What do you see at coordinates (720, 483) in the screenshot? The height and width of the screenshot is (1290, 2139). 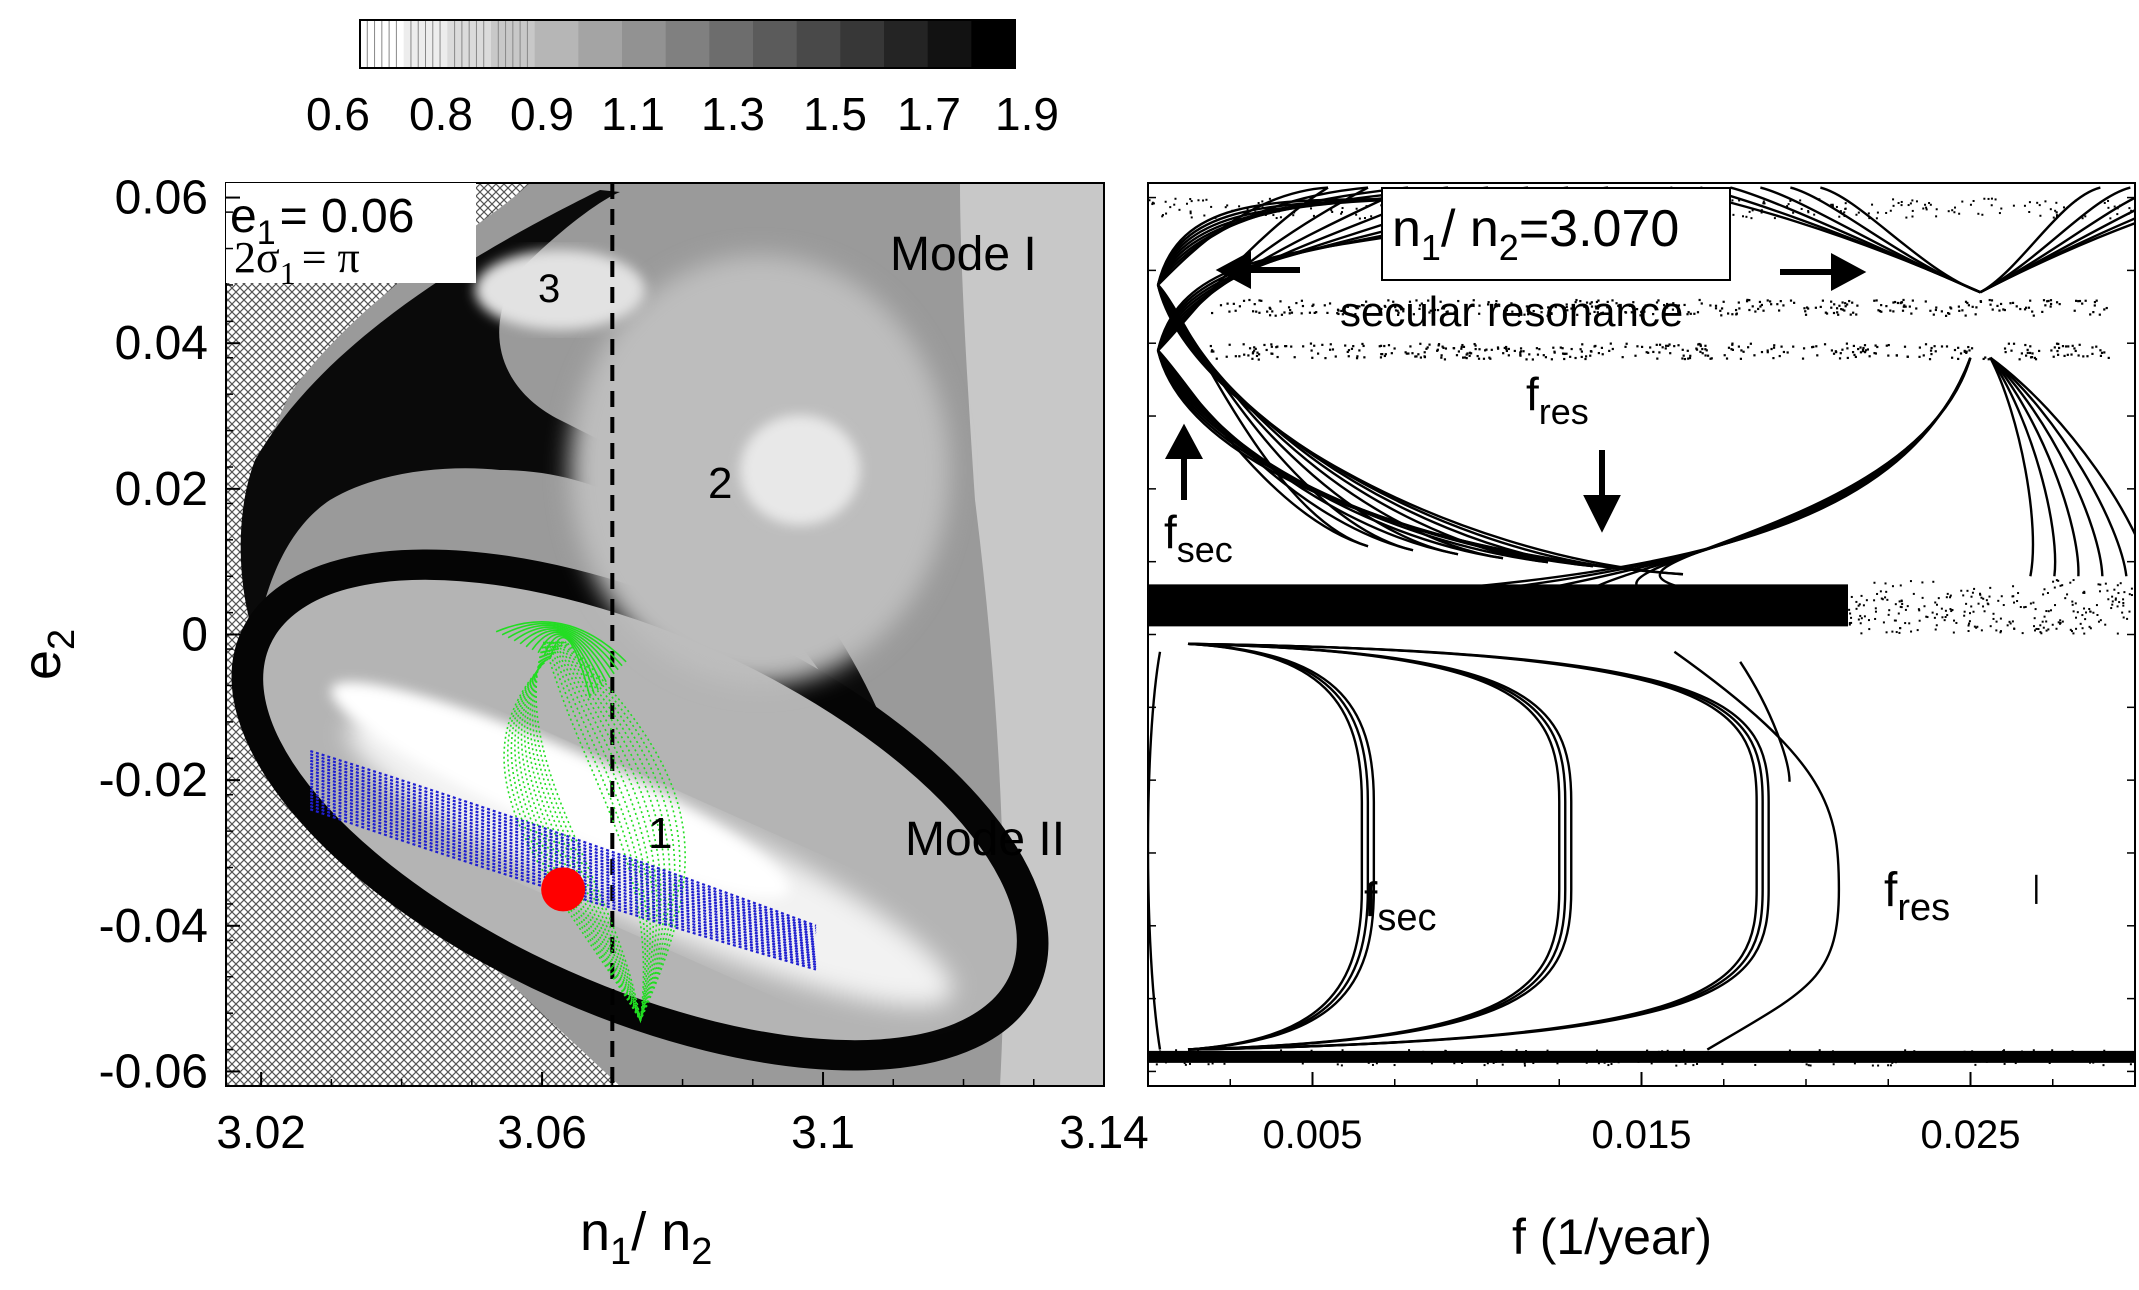 I see `region2-label: 2` at bounding box center [720, 483].